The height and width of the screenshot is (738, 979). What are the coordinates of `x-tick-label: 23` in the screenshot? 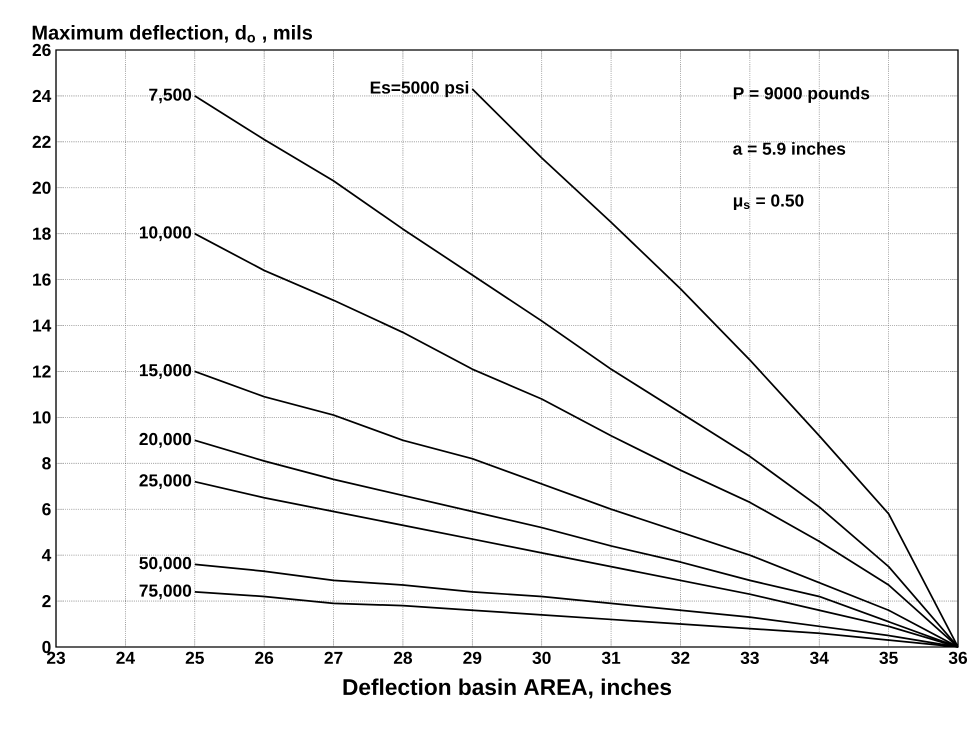 It's located at (56, 658).